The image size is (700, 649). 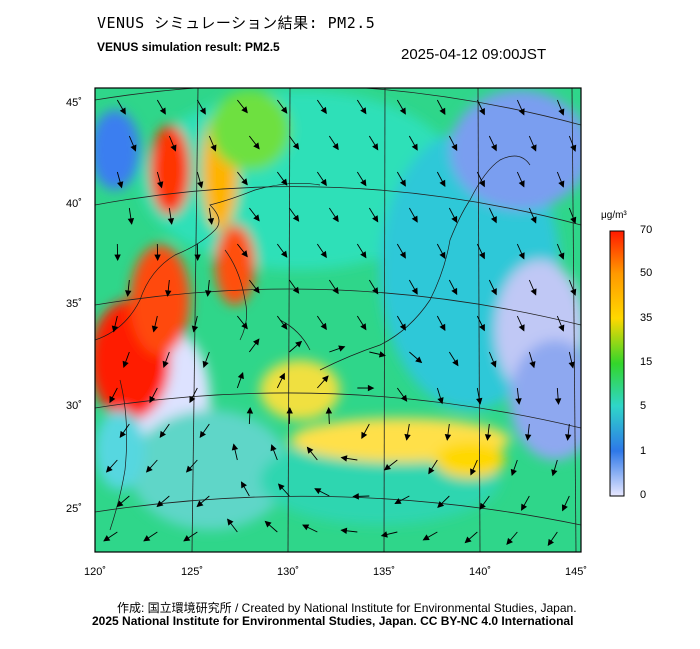 What do you see at coordinates (384, 572) in the screenshot?
I see `lon-label-135: 135˚` at bounding box center [384, 572].